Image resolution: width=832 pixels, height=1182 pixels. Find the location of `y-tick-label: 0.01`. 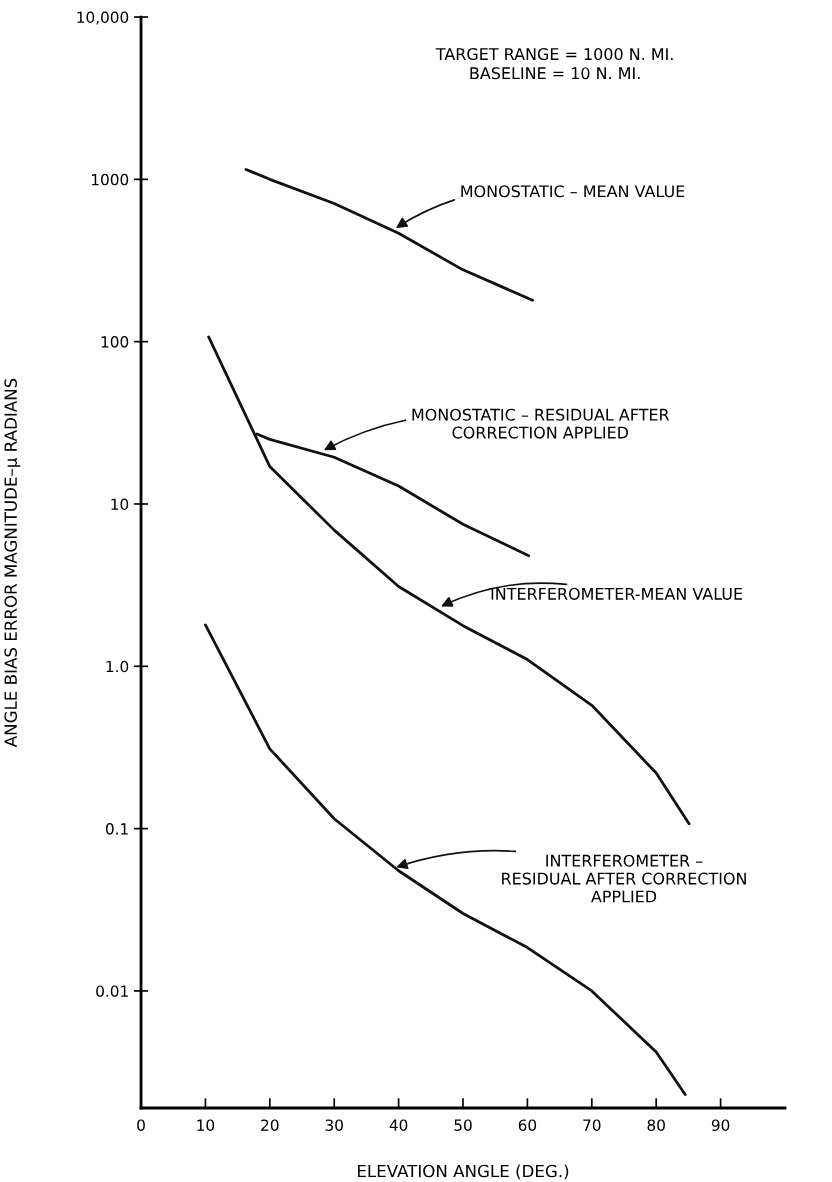

y-tick-label: 0.01 is located at coordinates (112, 991).